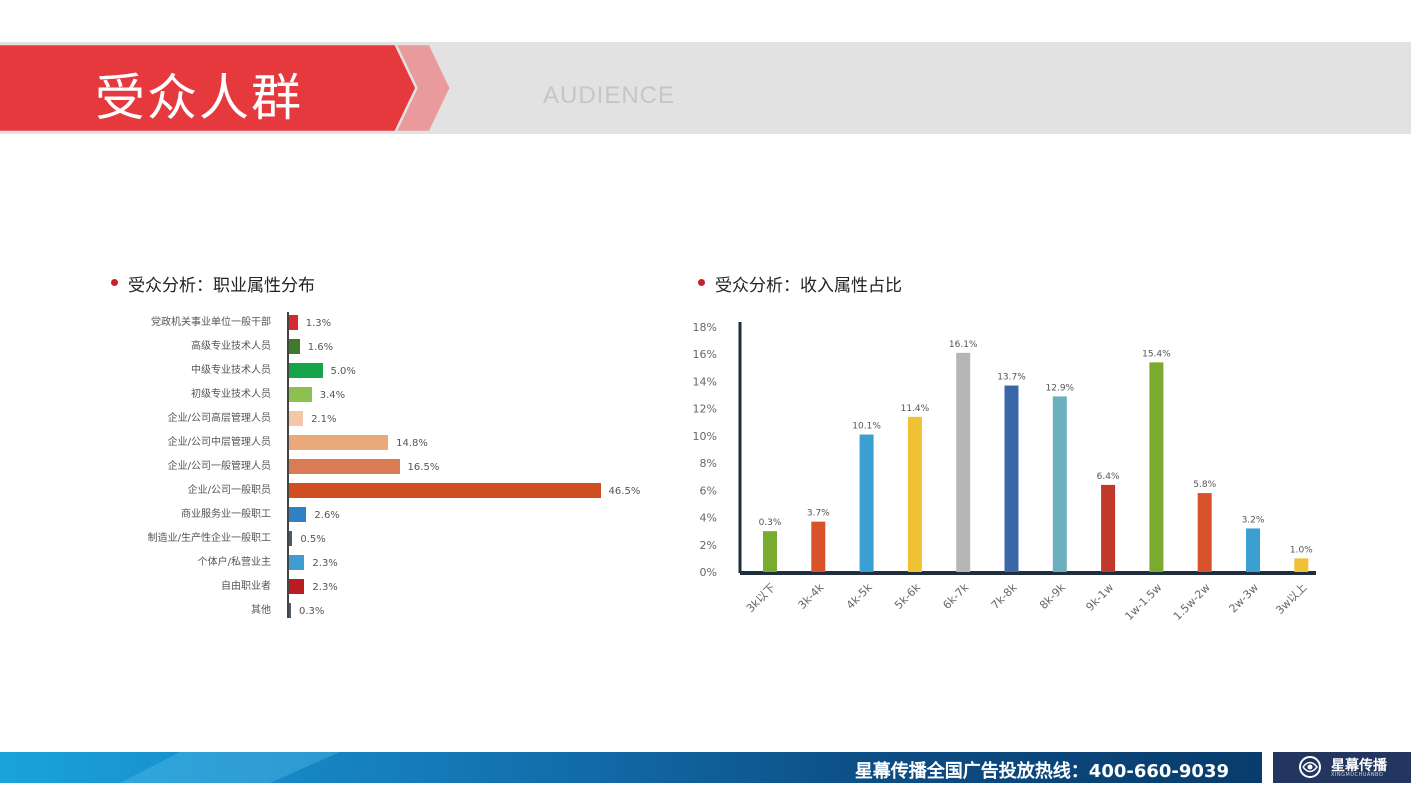 The height and width of the screenshot is (795, 1411). I want to click on occupation-row: 中级专业技术人员 5.0%, so click(350, 371).